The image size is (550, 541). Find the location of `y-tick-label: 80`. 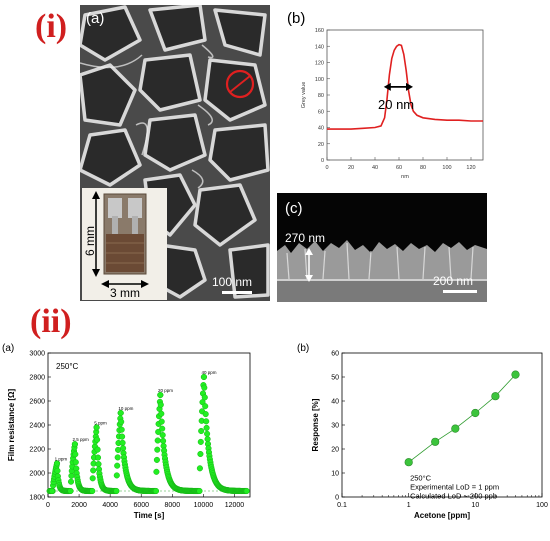

y-tick-label: 80 is located at coordinates (321, 96).